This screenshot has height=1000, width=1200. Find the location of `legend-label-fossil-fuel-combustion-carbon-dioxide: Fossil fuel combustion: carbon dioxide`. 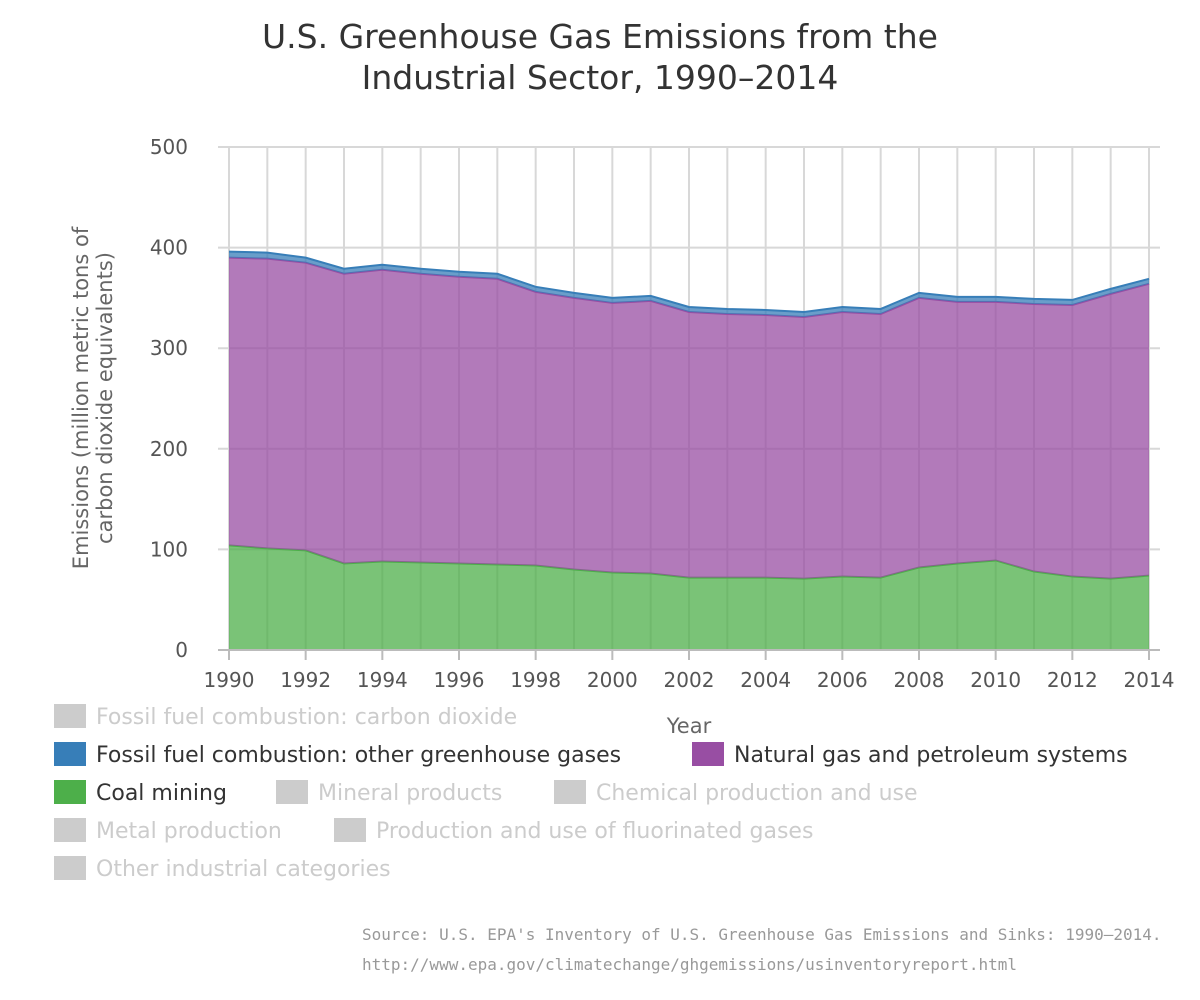

legend-label-fossil-fuel-combustion-carbon-dioxide: Fossil fuel combustion: carbon dioxide is located at coordinates (306, 717).